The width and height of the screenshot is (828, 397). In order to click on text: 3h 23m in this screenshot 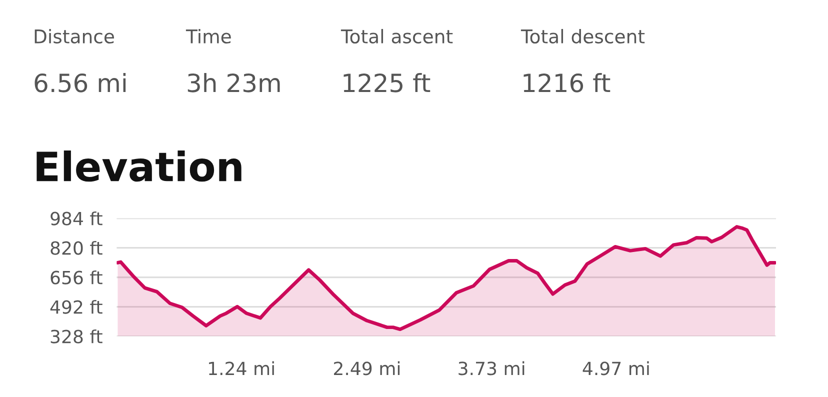, I will do `click(234, 82)`.